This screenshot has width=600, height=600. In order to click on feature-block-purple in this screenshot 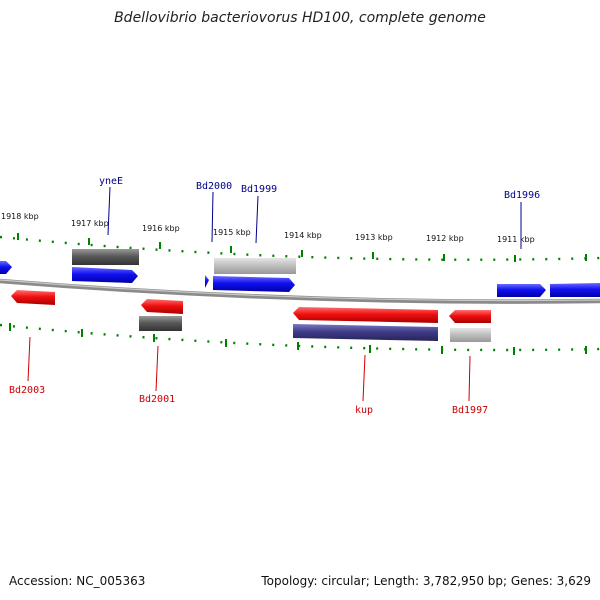, I will do `click(365, 332)`.